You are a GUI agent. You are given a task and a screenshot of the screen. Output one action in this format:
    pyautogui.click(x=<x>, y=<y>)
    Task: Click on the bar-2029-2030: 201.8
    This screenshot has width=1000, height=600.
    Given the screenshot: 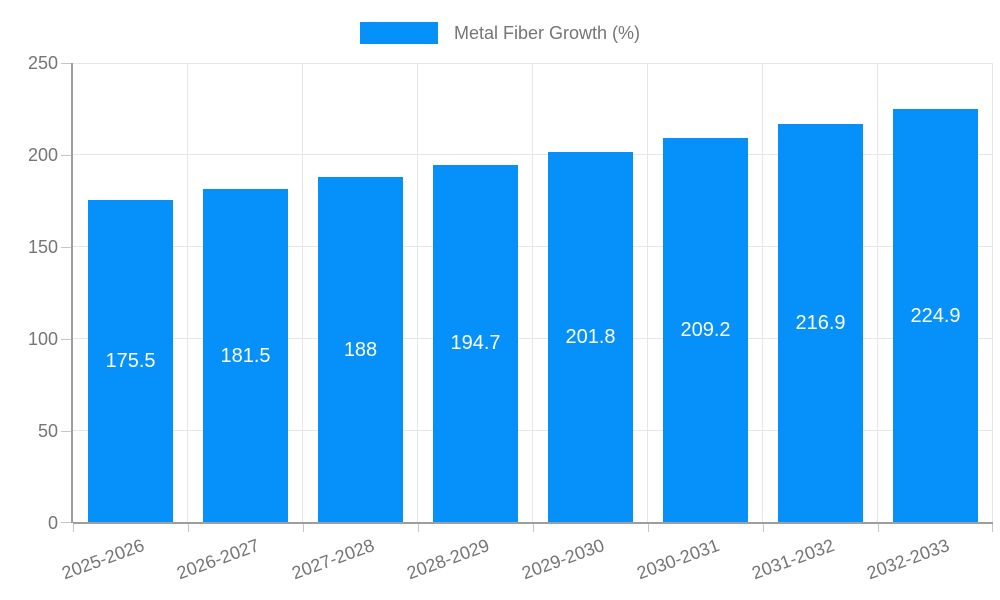 What is the action you would take?
    pyautogui.click(x=590, y=337)
    